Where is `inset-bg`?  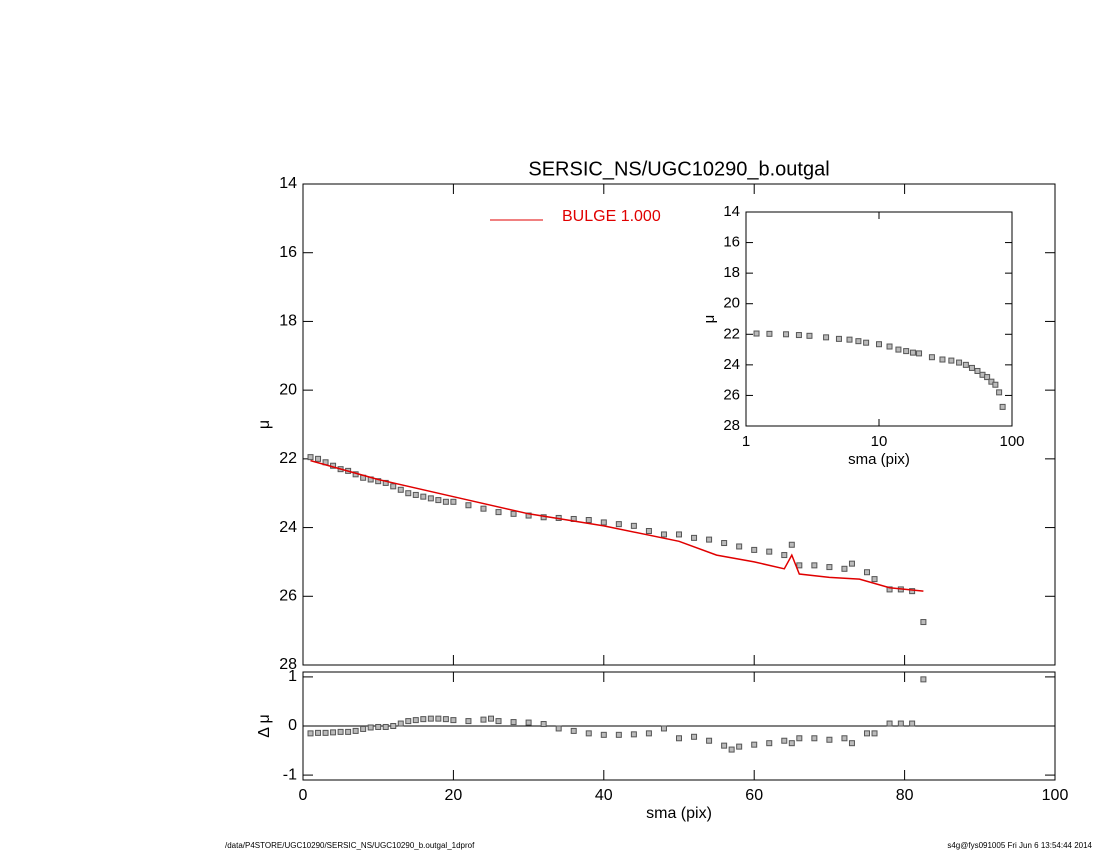
inset-bg is located at coordinates (879, 319).